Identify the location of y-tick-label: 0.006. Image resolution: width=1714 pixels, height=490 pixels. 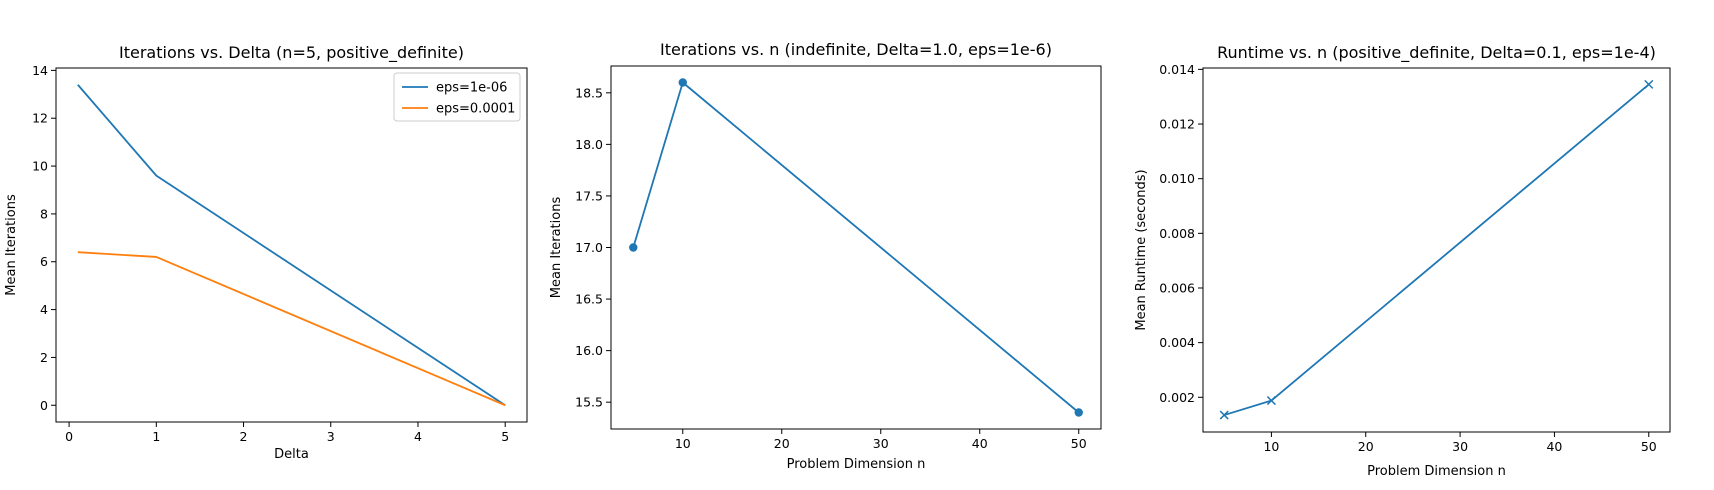
(1177, 287).